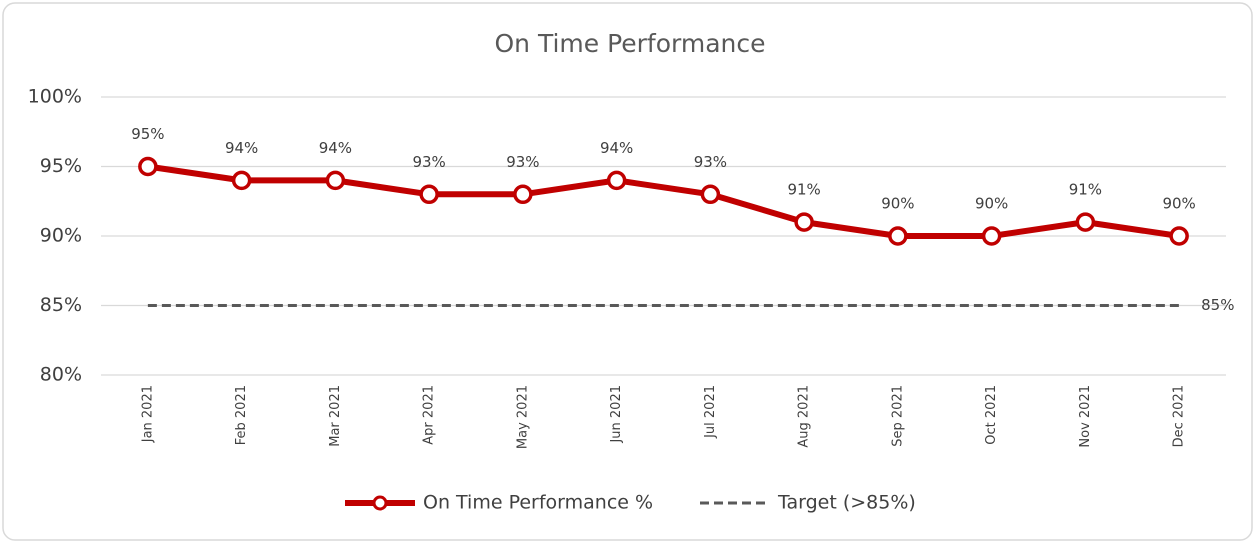 The height and width of the screenshot is (543, 1255). Describe the element at coordinates (1085, 416) in the screenshot. I see `x-tick-label: Nov 2021` at that location.